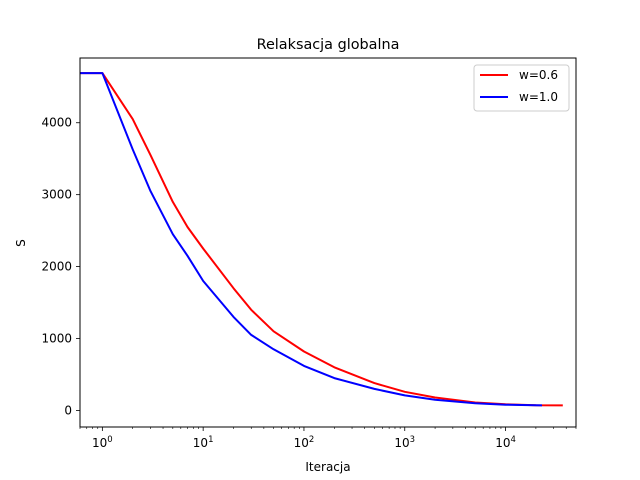 This screenshot has height=480, width=640. I want to click on chart-title: Relaksacja globalna, so click(328, 45).